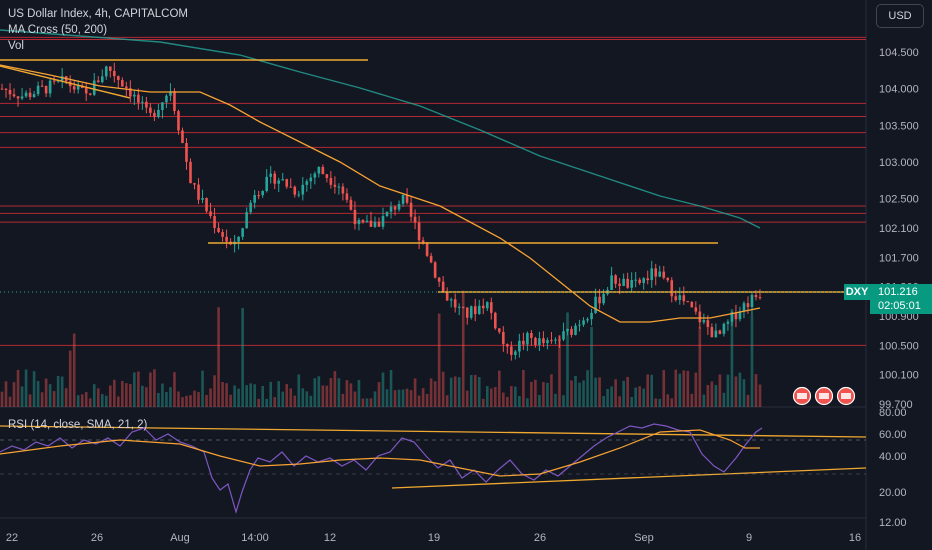  What do you see at coordinates (900, 16) in the screenshot?
I see `currency-button: USD` at bounding box center [900, 16].